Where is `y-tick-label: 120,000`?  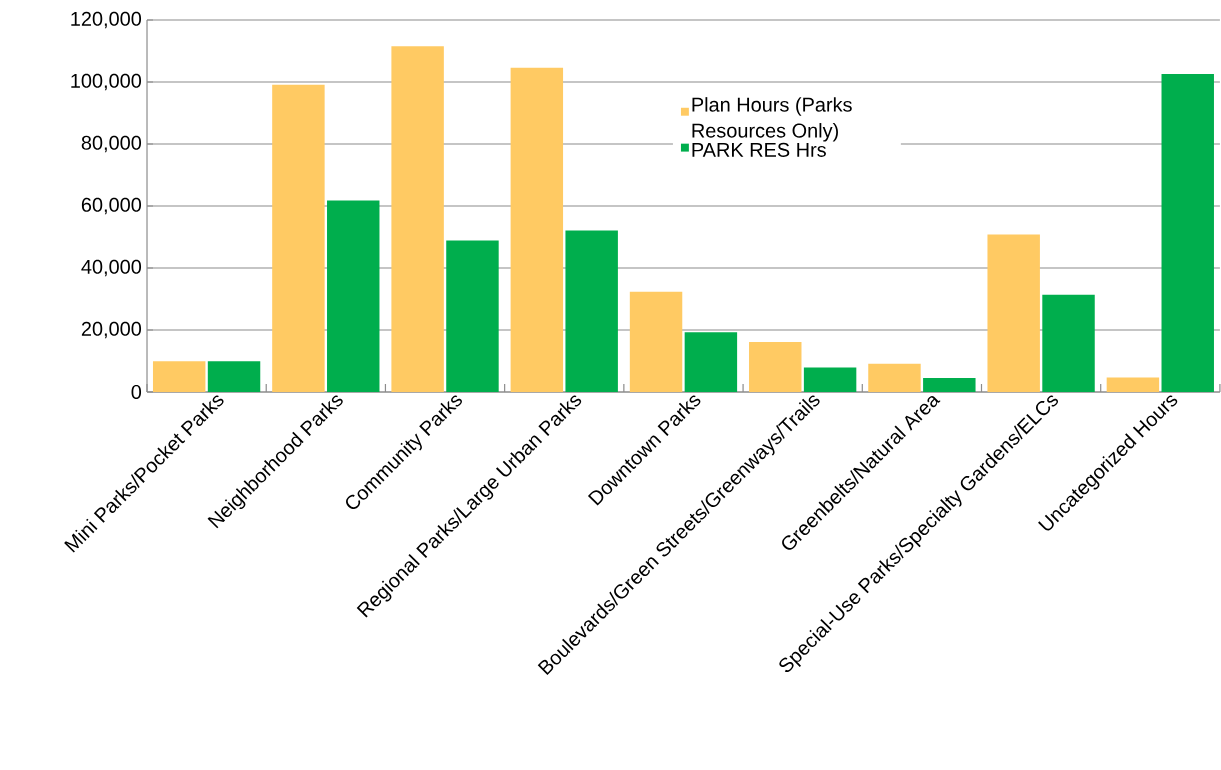 y-tick-label: 120,000 is located at coordinates (106, 20).